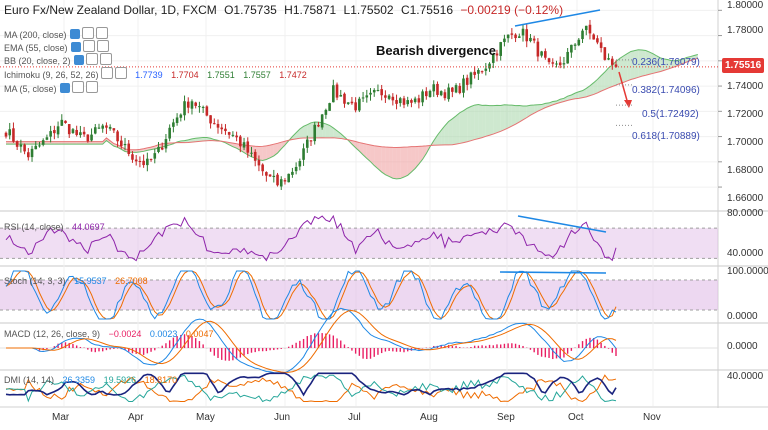 The height and width of the screenshot is (430, 768). Describe the element at coordinates (745, 114) in the screenshot. I see `price-axis-label: 1.72000` at that location.